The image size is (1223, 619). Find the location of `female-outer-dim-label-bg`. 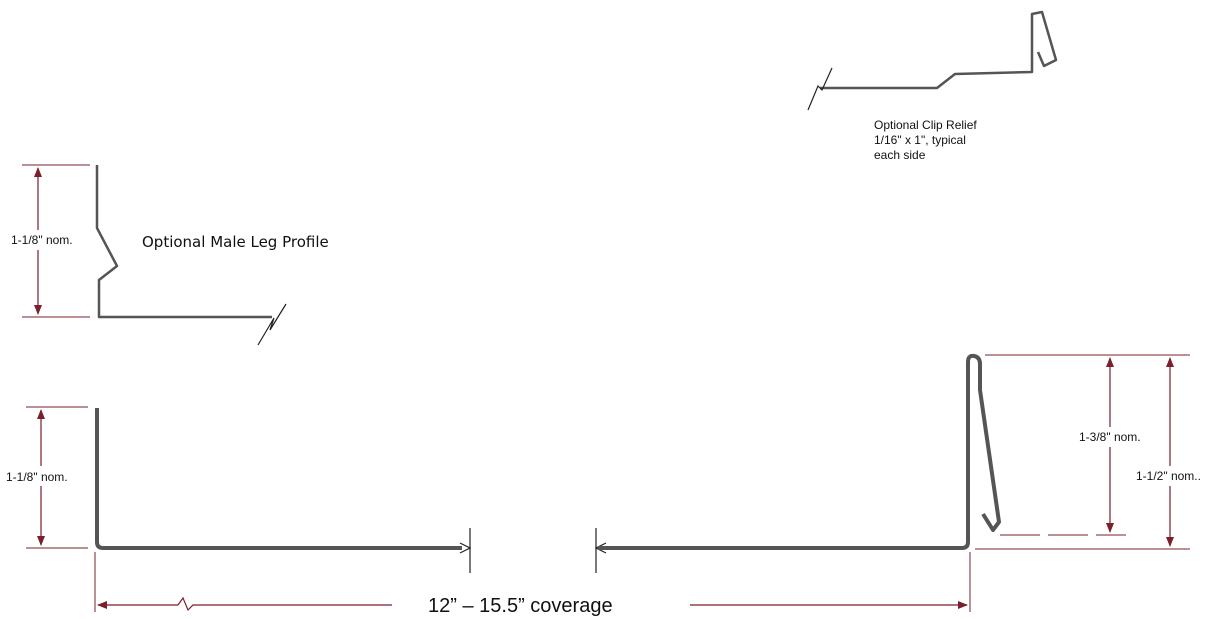

female-outer-dim-label-bg is located at coordinates (1176, 476).